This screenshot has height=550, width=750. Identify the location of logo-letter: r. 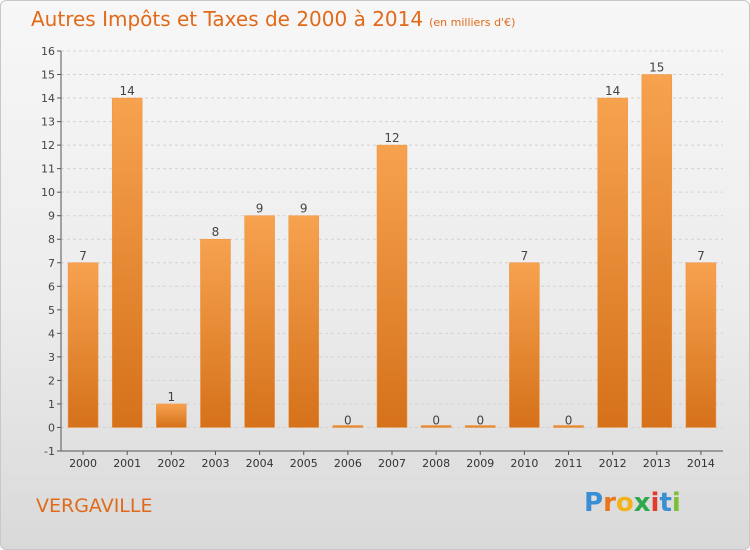
(609, 503).